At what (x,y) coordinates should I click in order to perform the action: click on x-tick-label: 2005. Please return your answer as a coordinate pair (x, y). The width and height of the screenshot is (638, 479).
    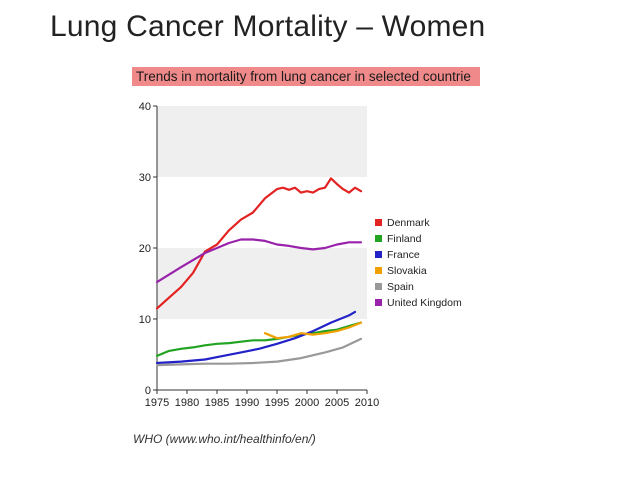
    Looking at the image, I should click on (337, 403).